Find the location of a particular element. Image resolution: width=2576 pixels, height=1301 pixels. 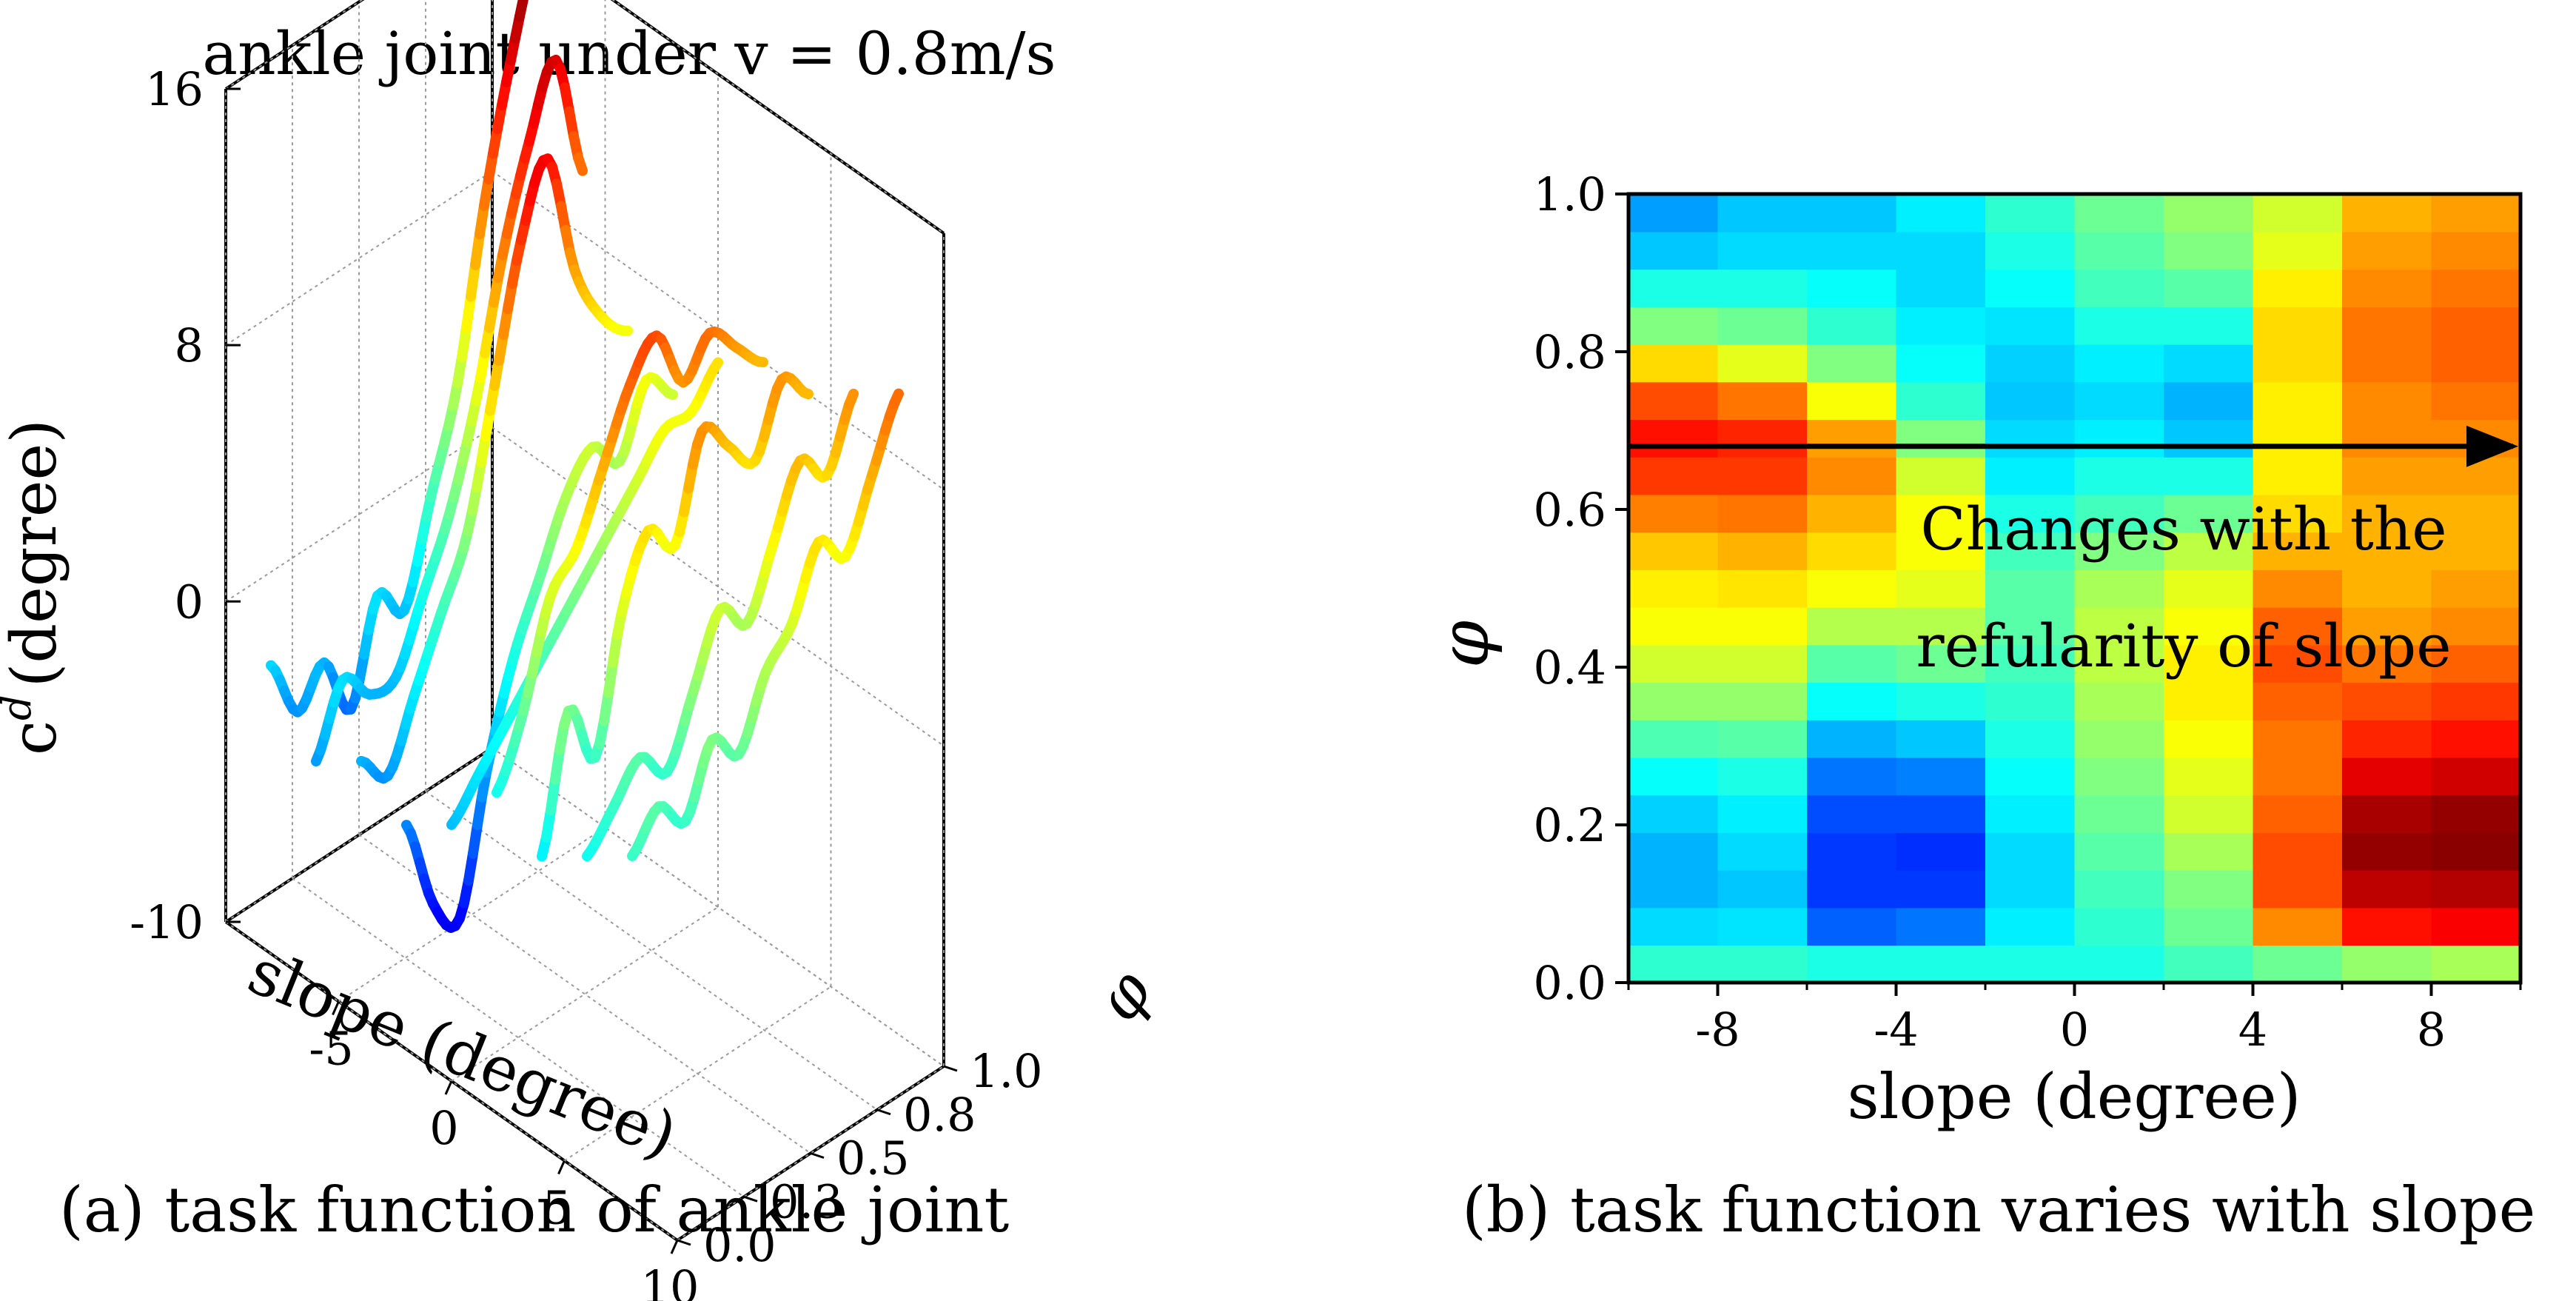

y-tick-label: 0.5 is located at coordinates (873, 1158).